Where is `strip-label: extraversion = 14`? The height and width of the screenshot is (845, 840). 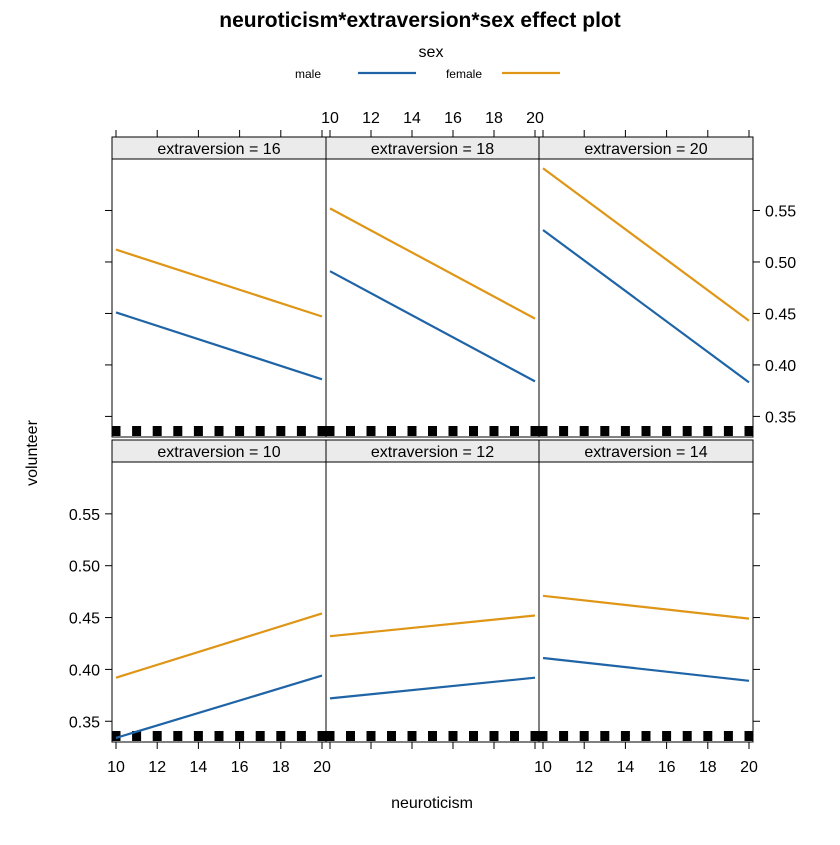 strip-label: extraversion = 14 is located at coordinates (645, 452).